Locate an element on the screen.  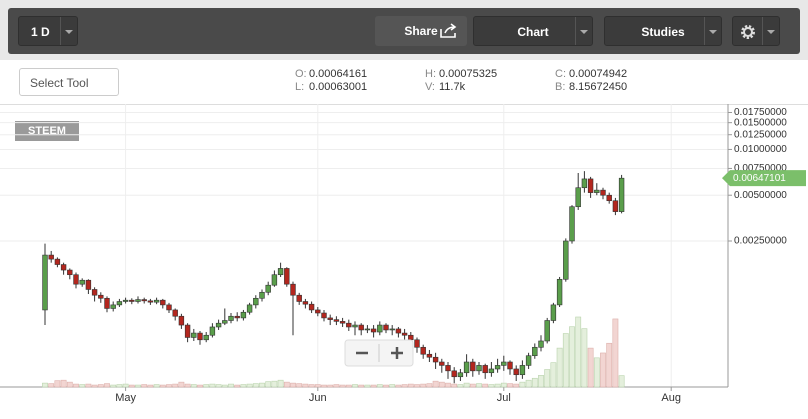
info-c: C: 0.00074942 is located at coordinates (591, 74).